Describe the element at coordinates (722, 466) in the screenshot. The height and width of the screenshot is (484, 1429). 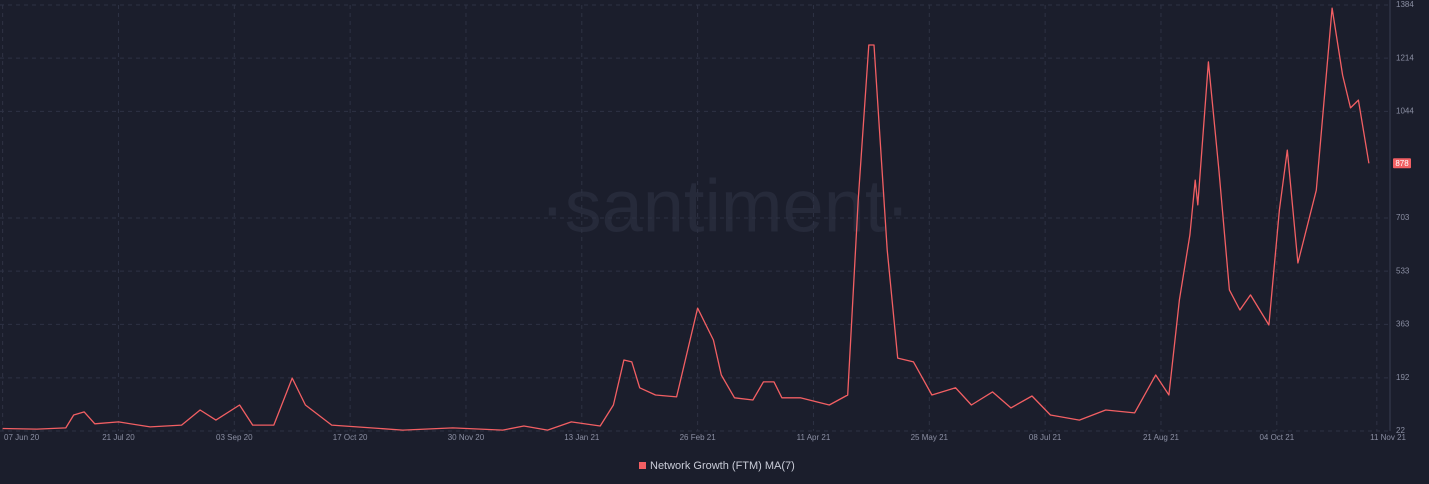
I see `legend-label: Network Growth (FTM) MA(7)` at that location.